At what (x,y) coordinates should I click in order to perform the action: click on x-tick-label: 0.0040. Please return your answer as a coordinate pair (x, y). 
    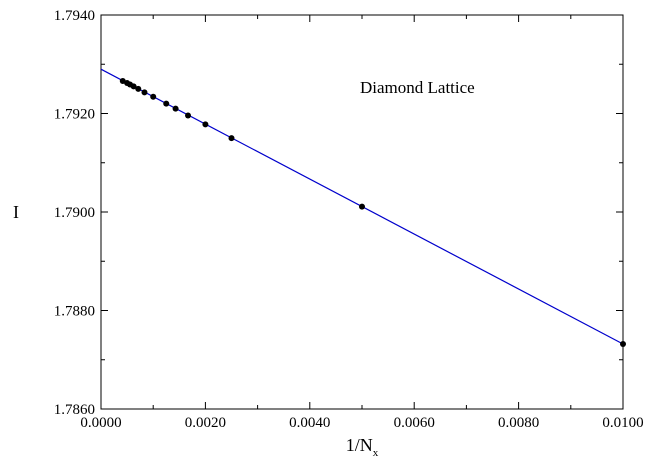
    Looking at the image, I should click on (309, 423).